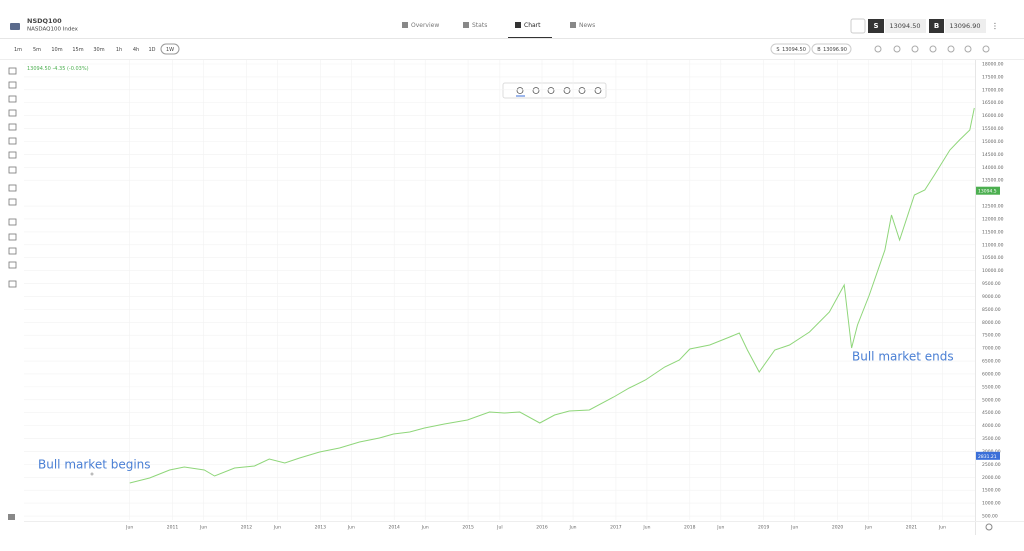 The width and height of the screenshot is (1024, 551). Describe the element at coordinates (58, 69) in the screenshot. I see `legend: 13094.50 -4.35 (-0.03%)` at that location.